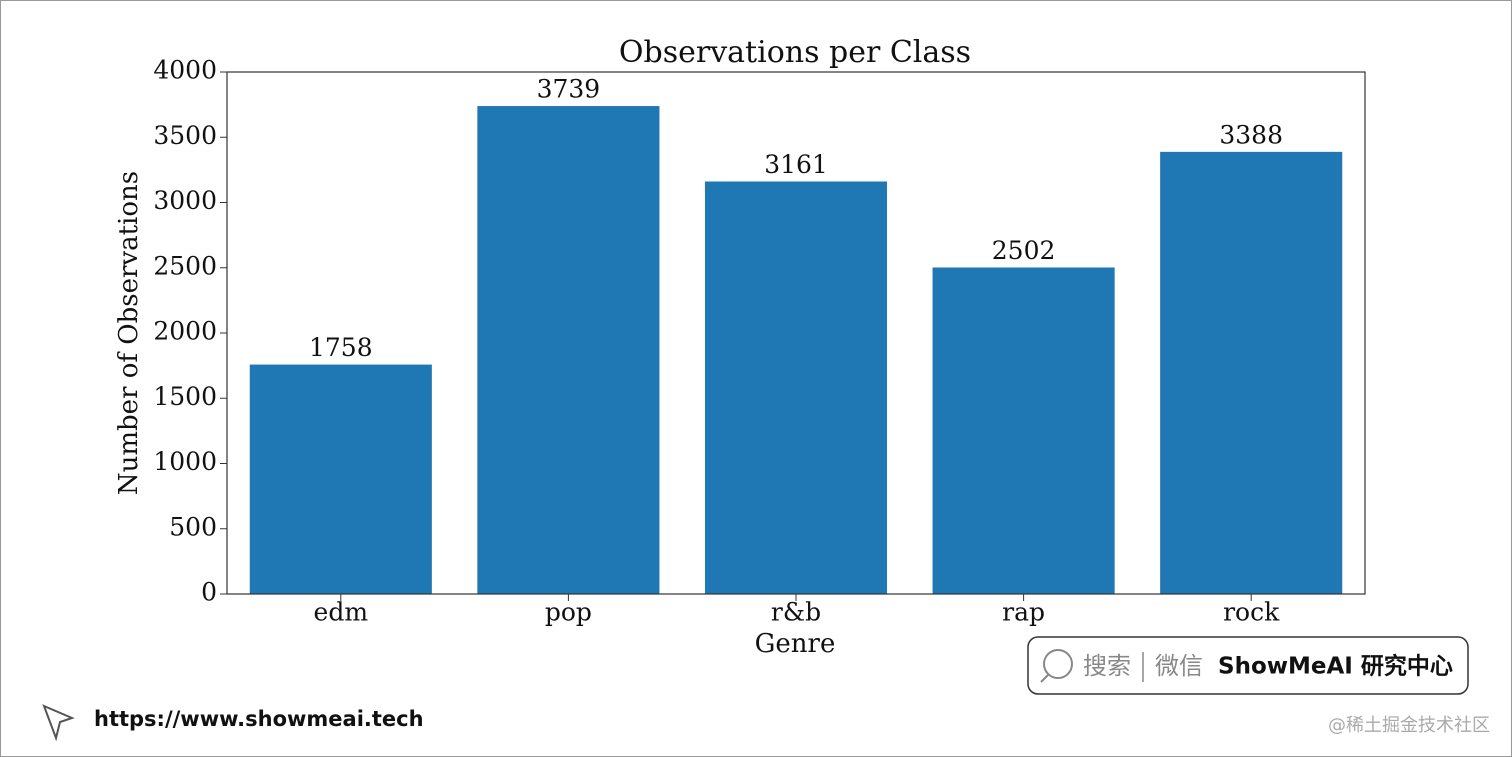  What do you see at coordinates (1107, 666) in the screenshot?
I see `watermark-search: 搜索` at bounding box center [1107, 666].